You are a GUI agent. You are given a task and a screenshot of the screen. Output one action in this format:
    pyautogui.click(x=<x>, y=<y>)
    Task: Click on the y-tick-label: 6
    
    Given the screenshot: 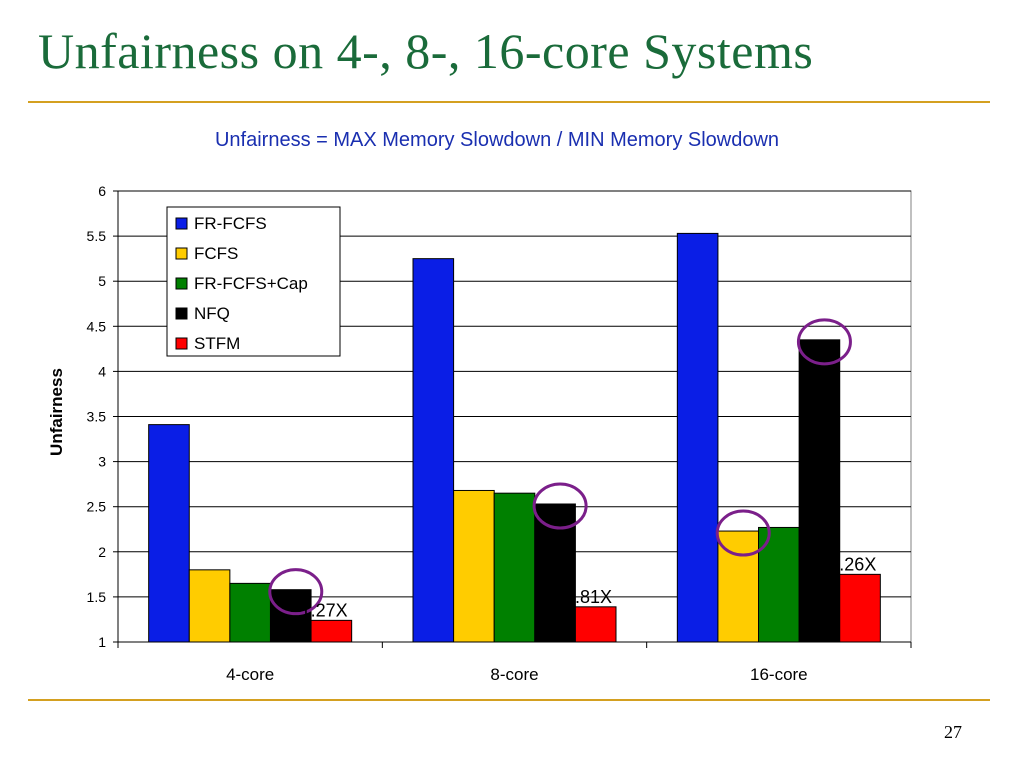 What is the action you would take?
    pyautogui.click(x=102, y=191)
    